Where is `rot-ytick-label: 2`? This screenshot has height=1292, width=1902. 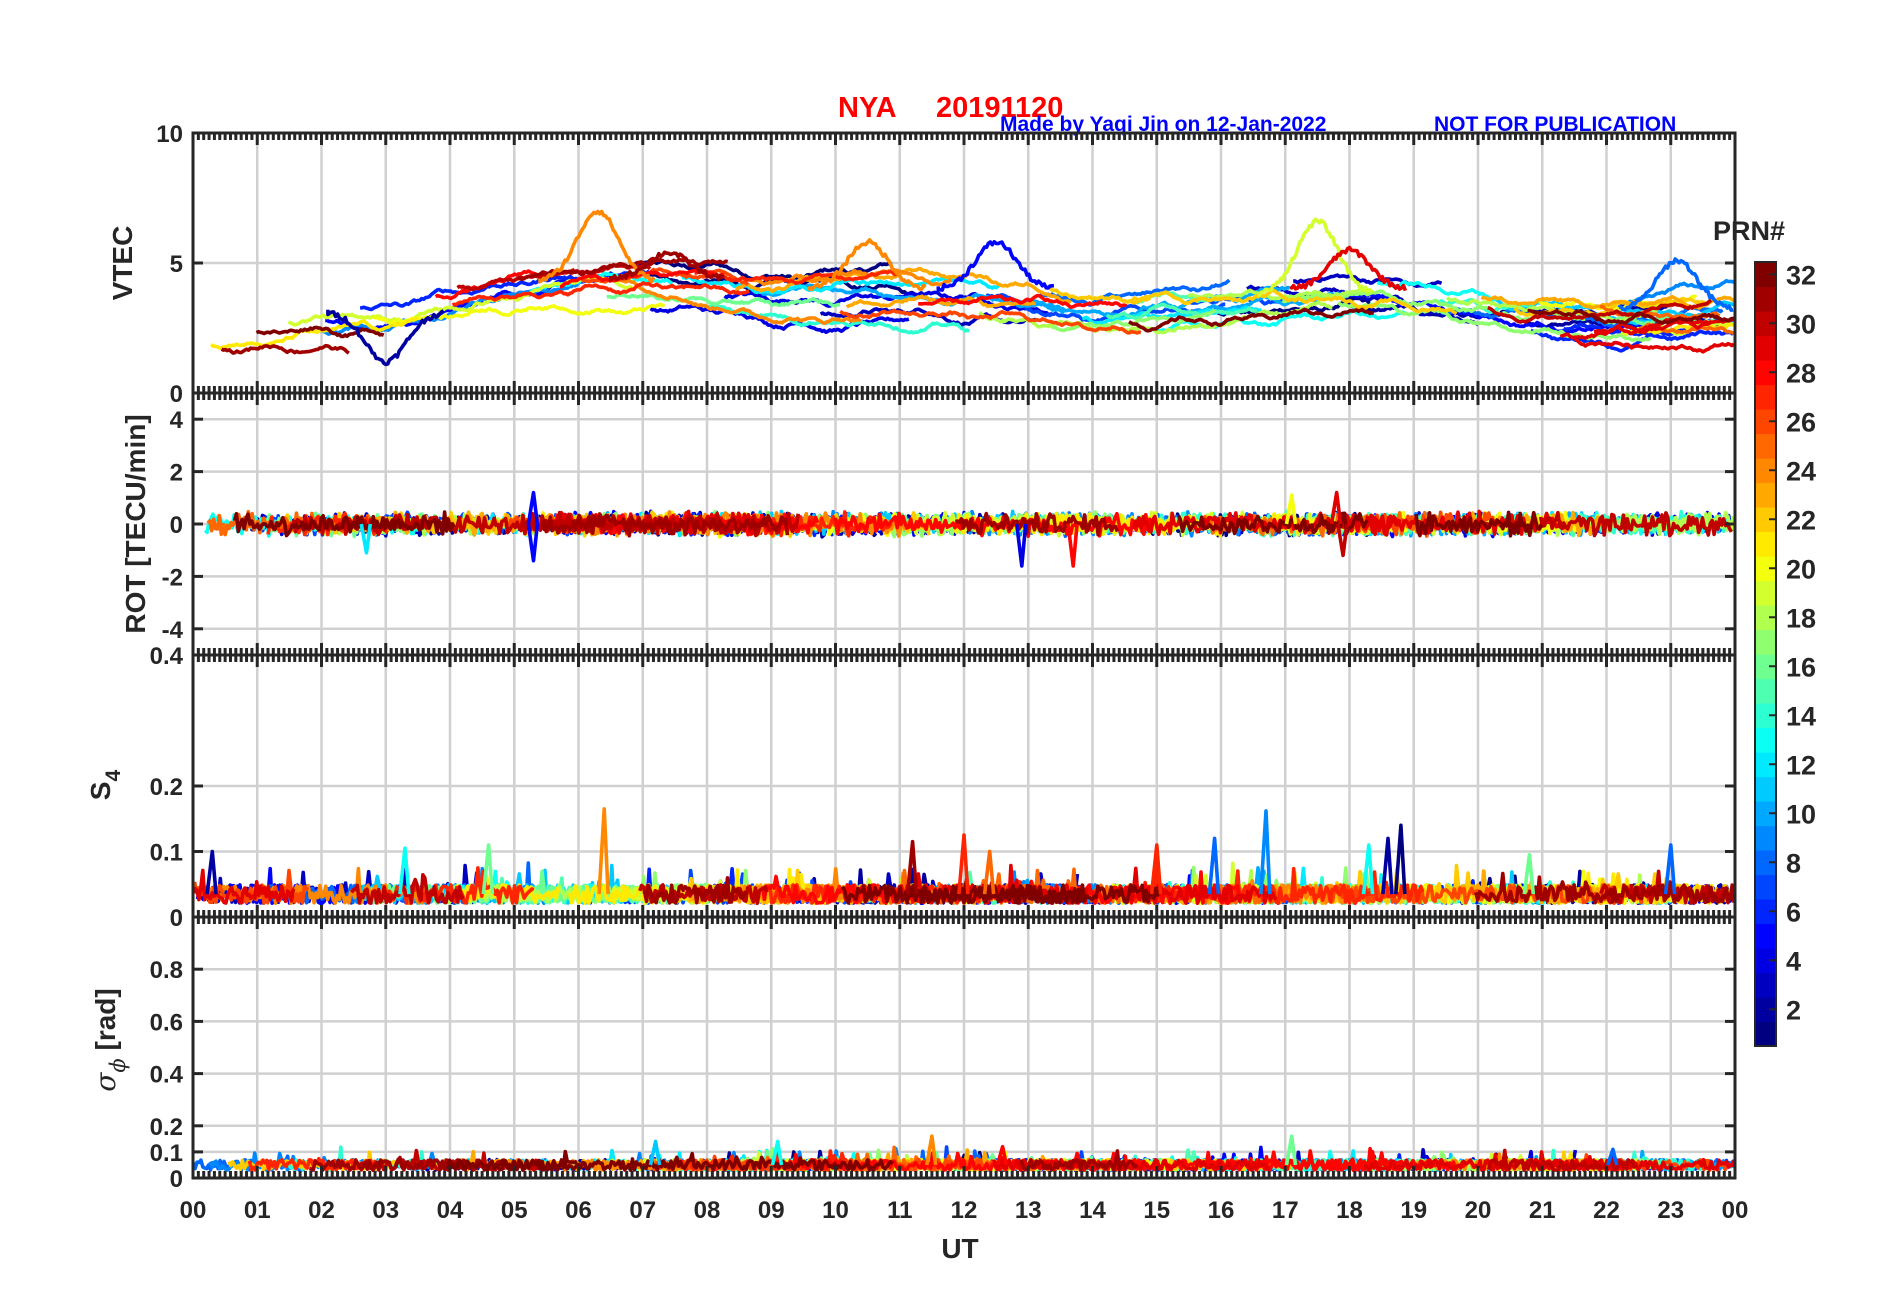
rot-ytick-label: 2 is located at coordinates (176, 473).